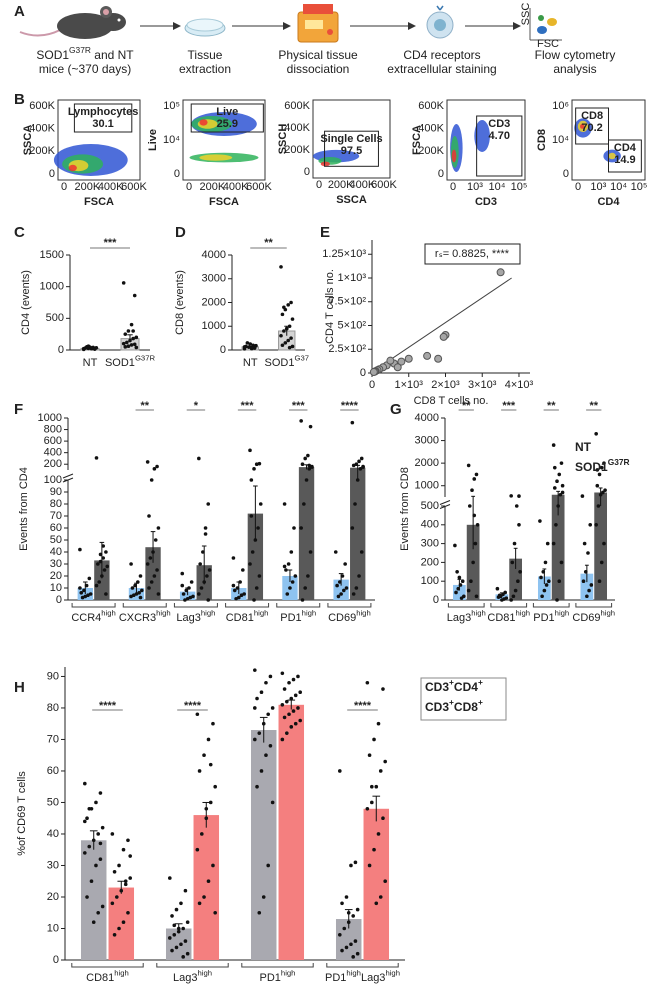 The width and height of the screenshot is (660, 991). I want to click on y-tick-label: 2000, so click(214, 302).